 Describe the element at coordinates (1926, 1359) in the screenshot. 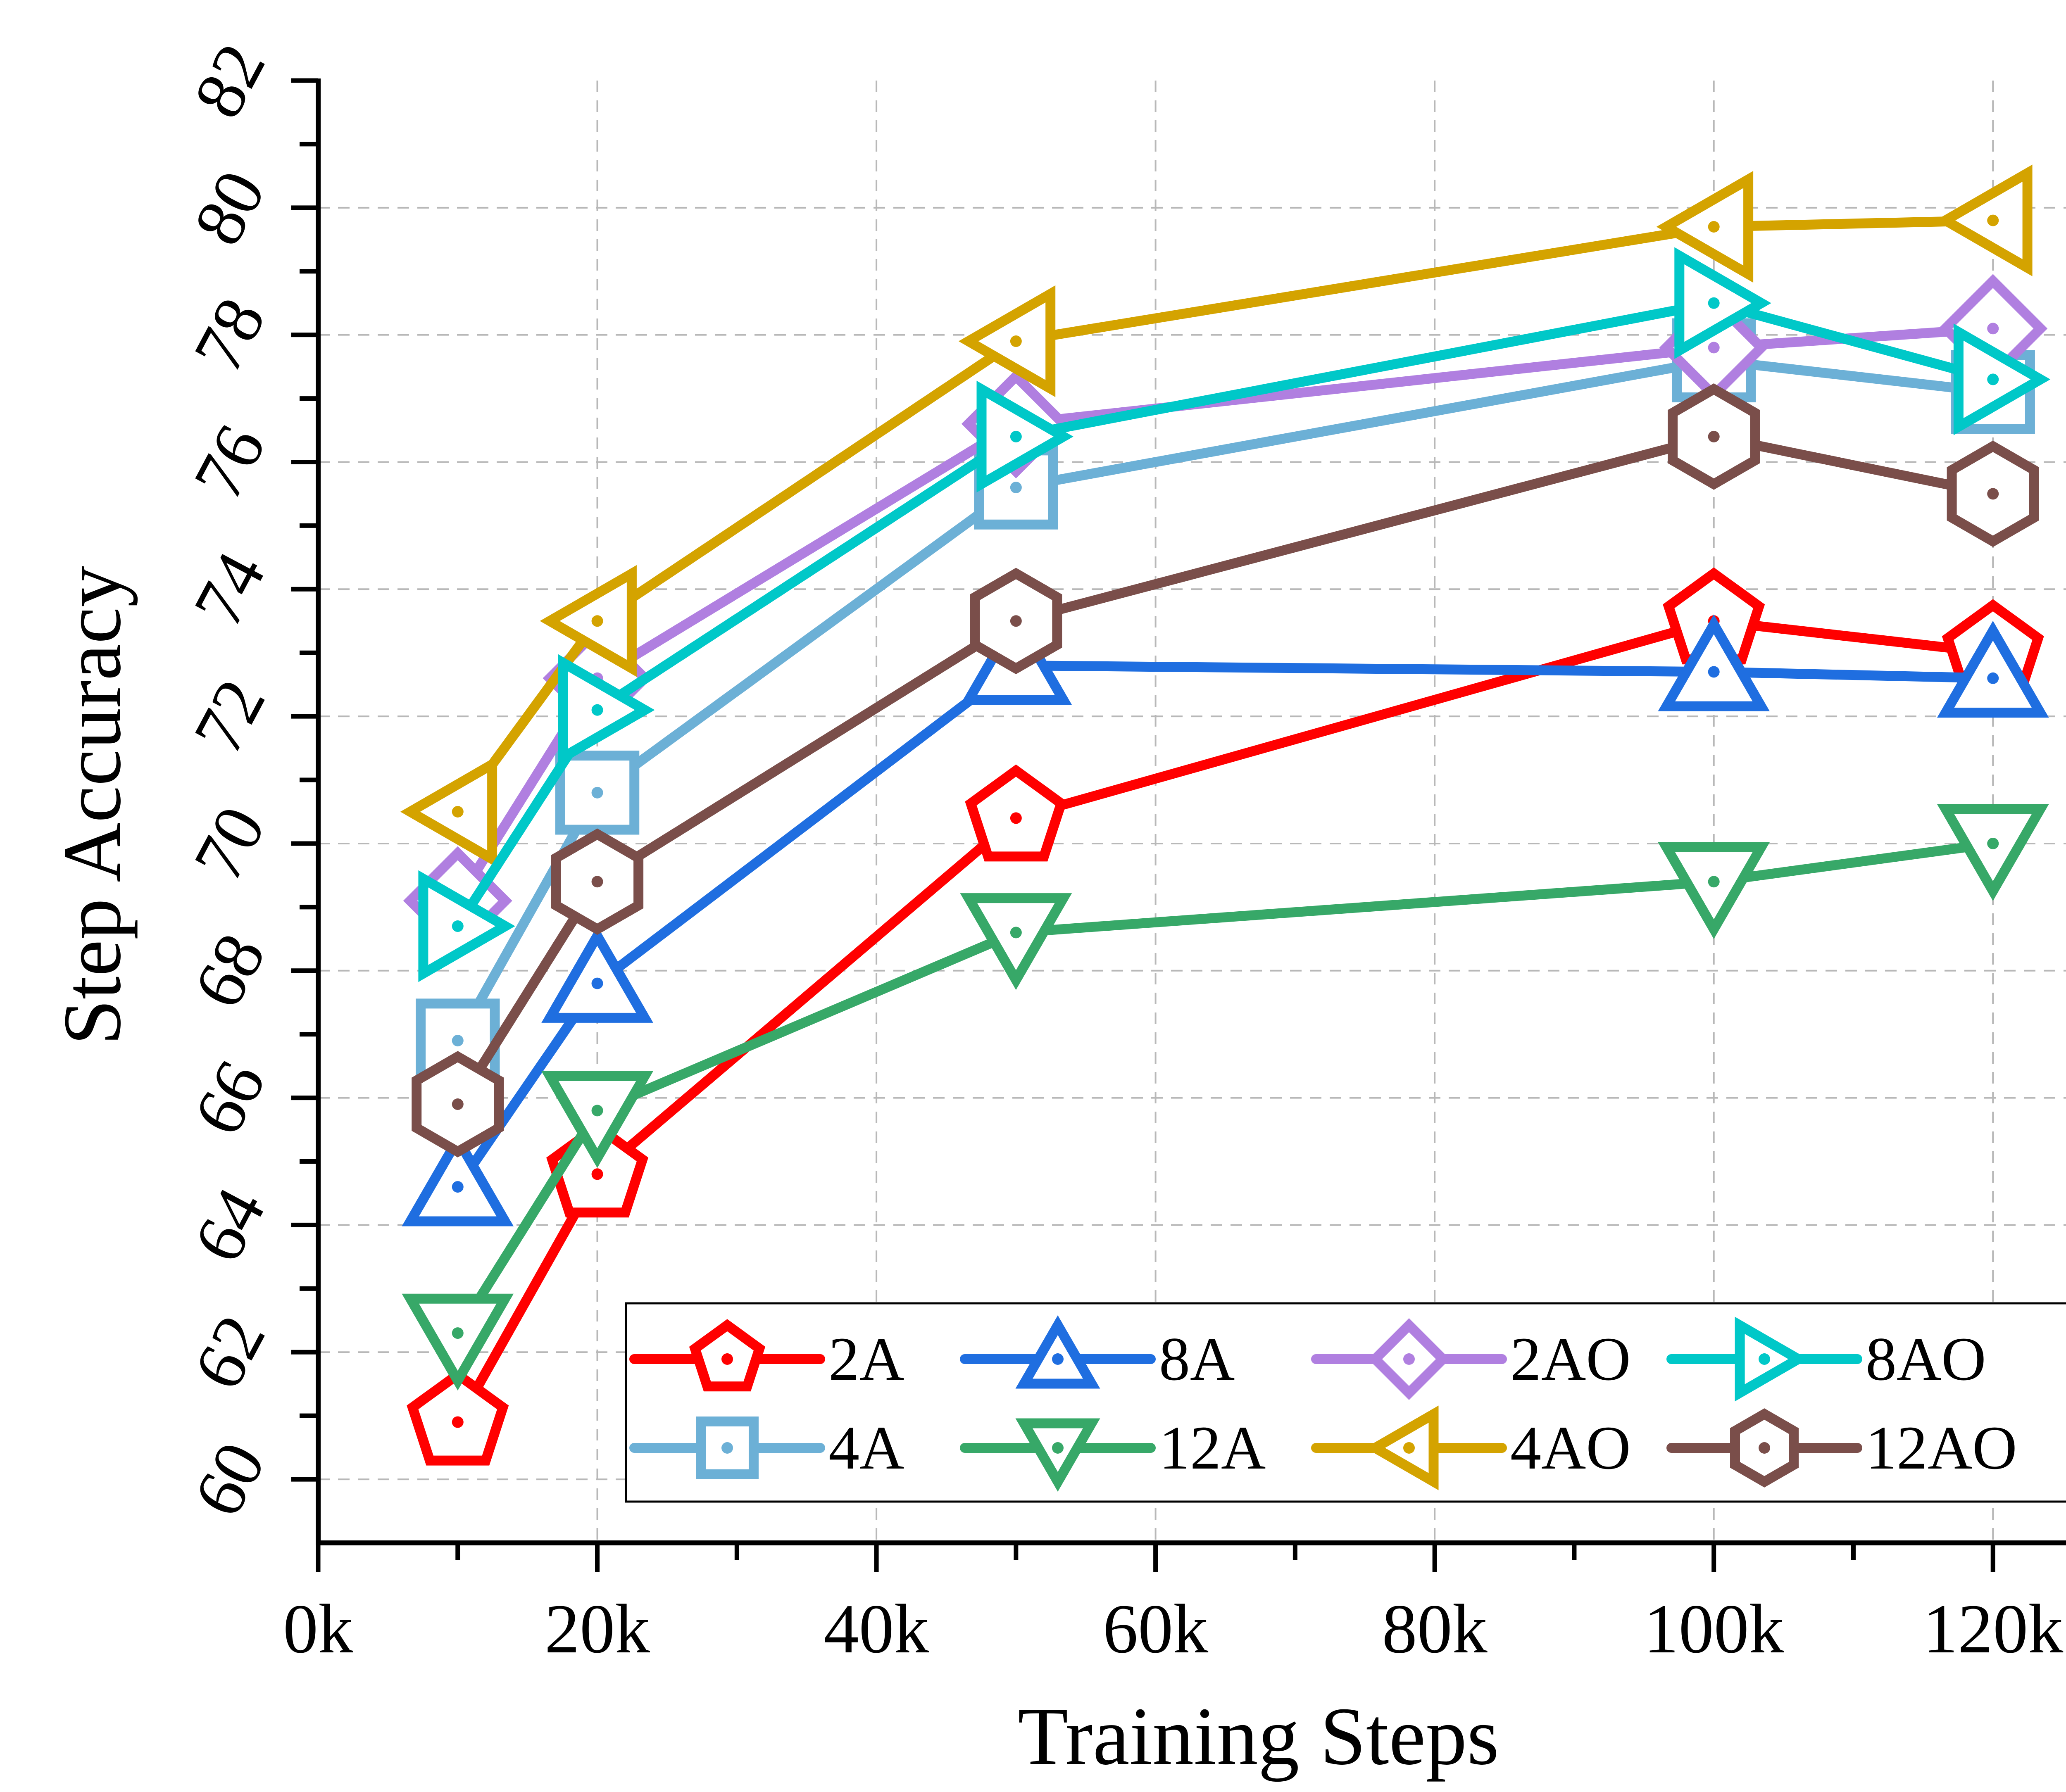

I see `legend-label-8AO: 8AO` at that location.